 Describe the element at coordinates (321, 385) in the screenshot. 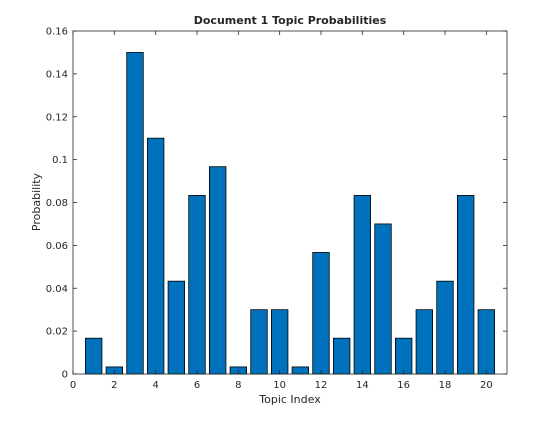

I see `x-tick-label: 12` at that location.